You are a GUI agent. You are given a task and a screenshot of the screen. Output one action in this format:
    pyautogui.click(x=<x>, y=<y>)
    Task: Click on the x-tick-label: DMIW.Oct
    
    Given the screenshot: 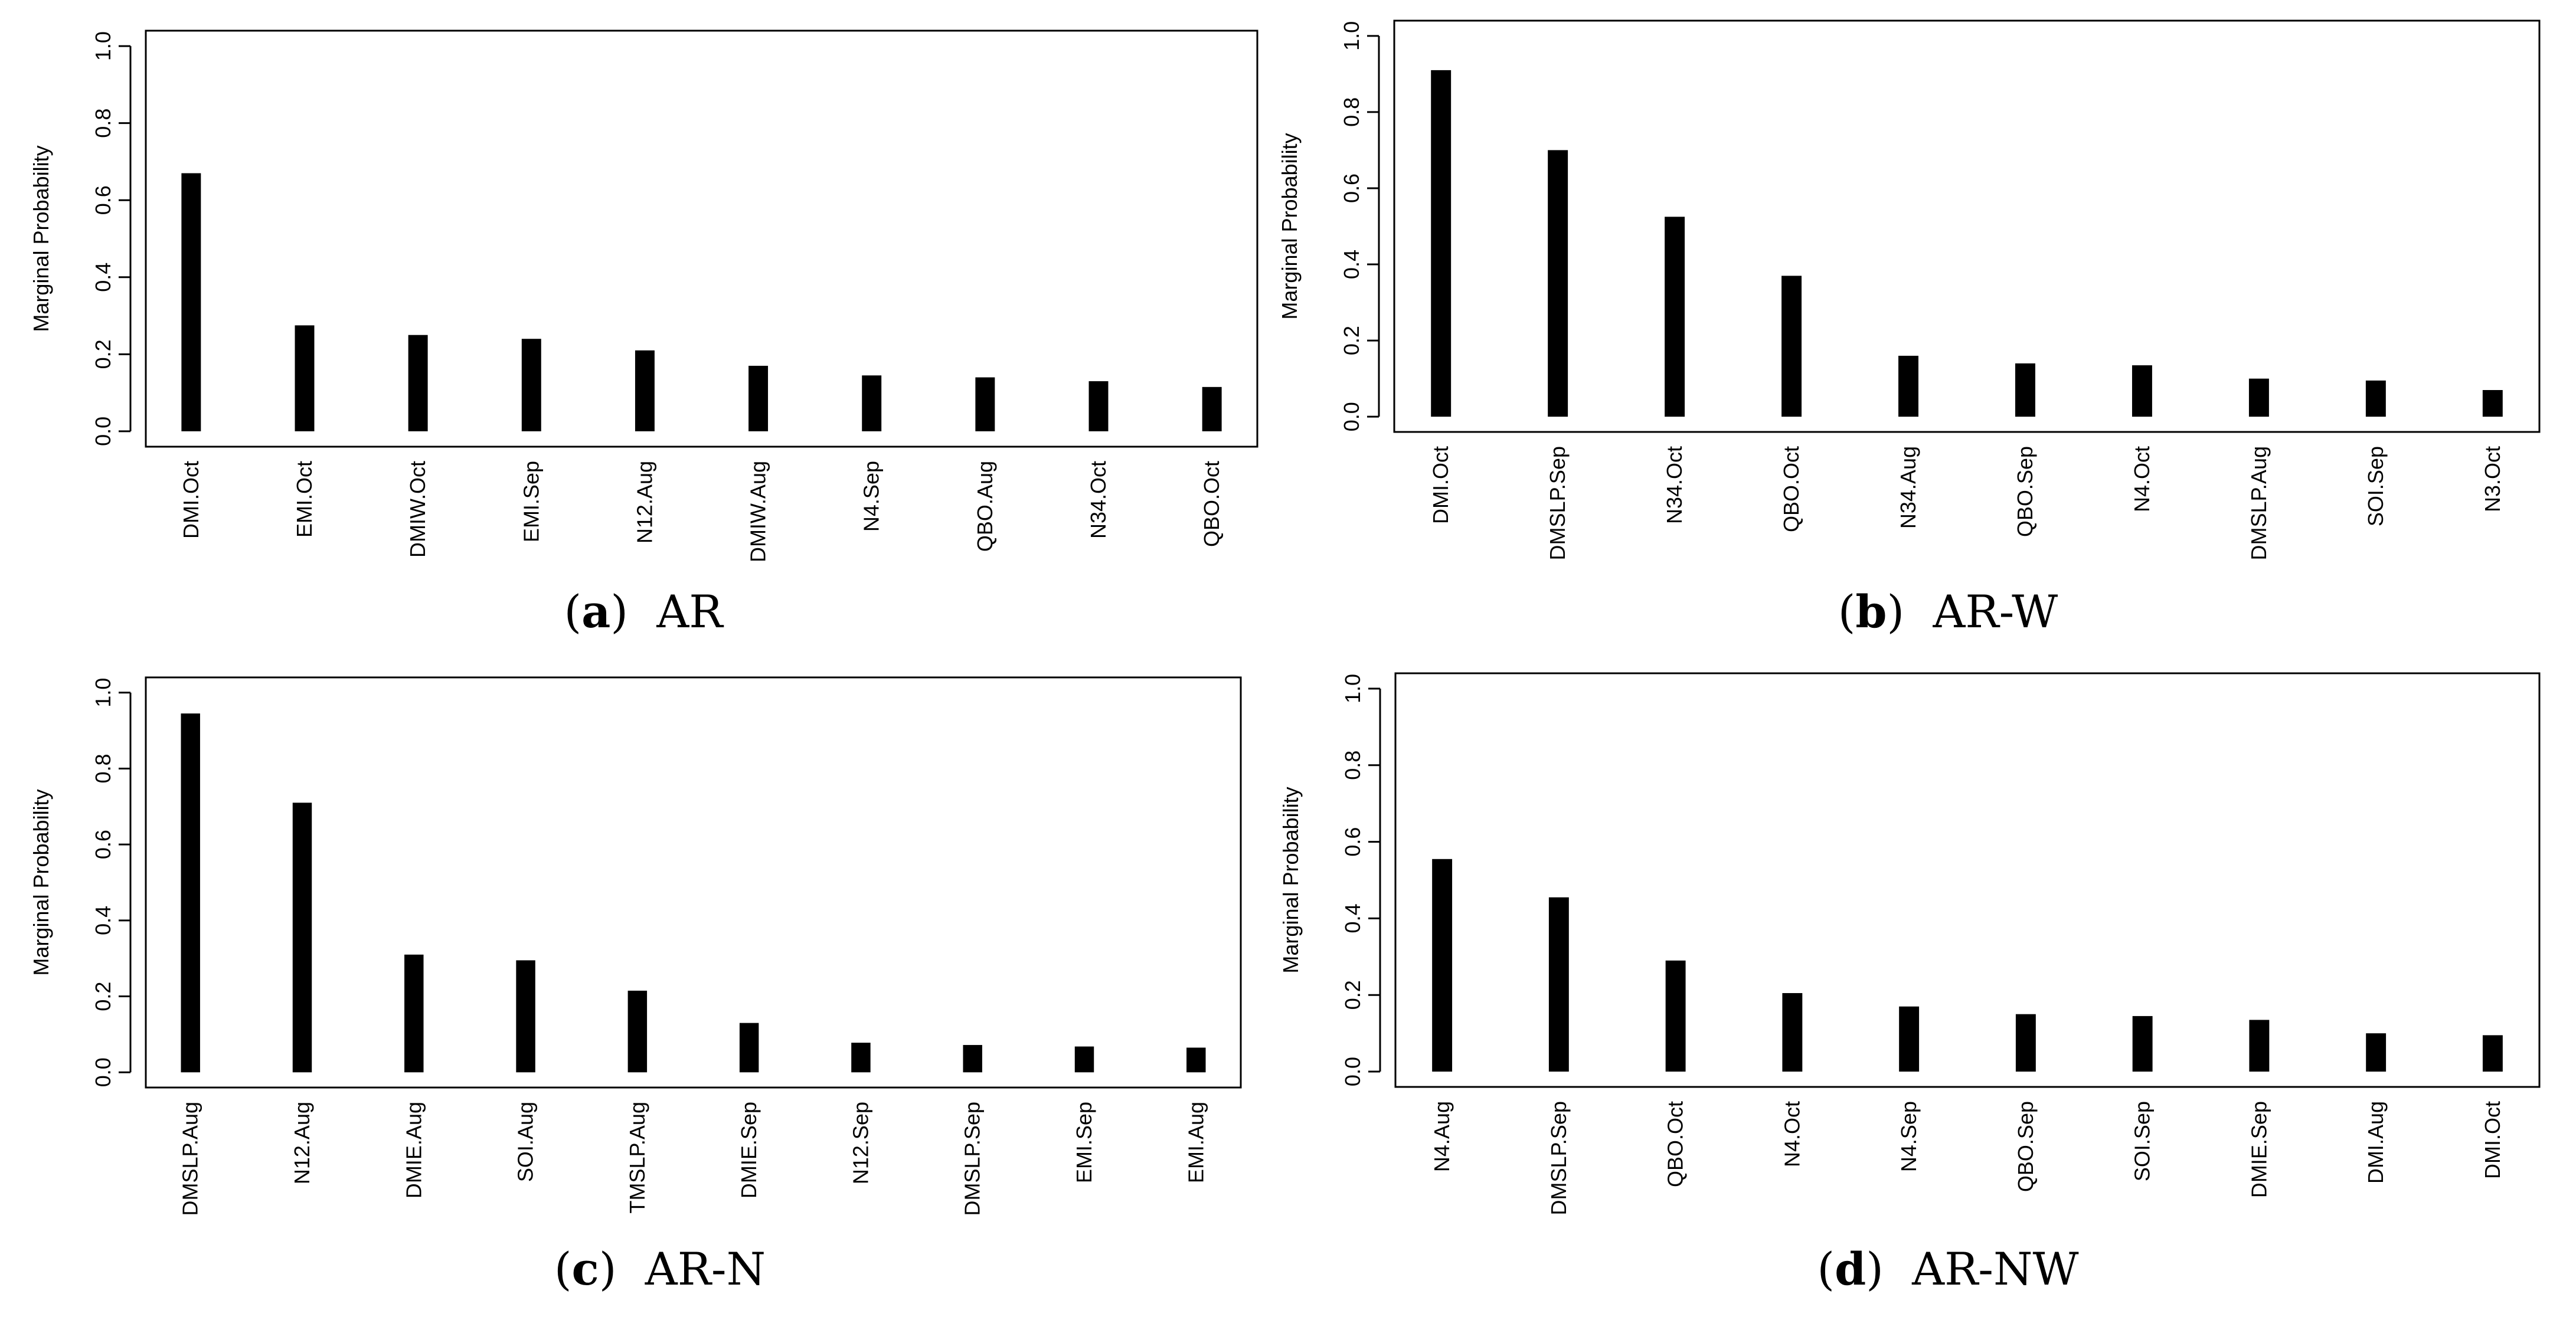 What is the action you would take?
    pyautogui.click(x=418, y=509)
    